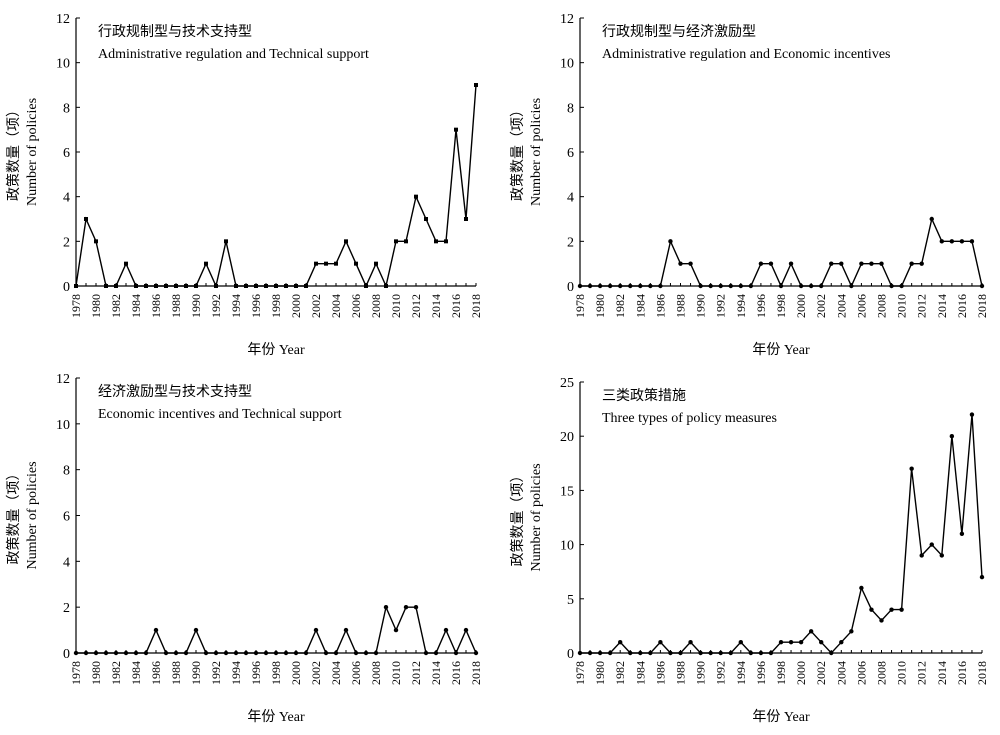  What do you see at coordinates (66, 471) in the screenshot?
I see `y-tick-label: 8` at bounding box center [66, 471].